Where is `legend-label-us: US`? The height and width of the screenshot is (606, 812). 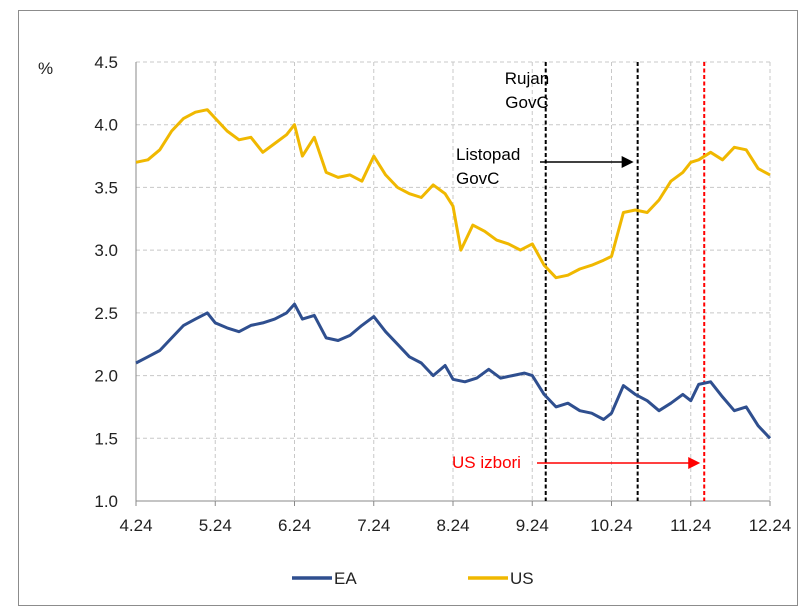
legend-label-us: US is located at coordinates (522, 578).